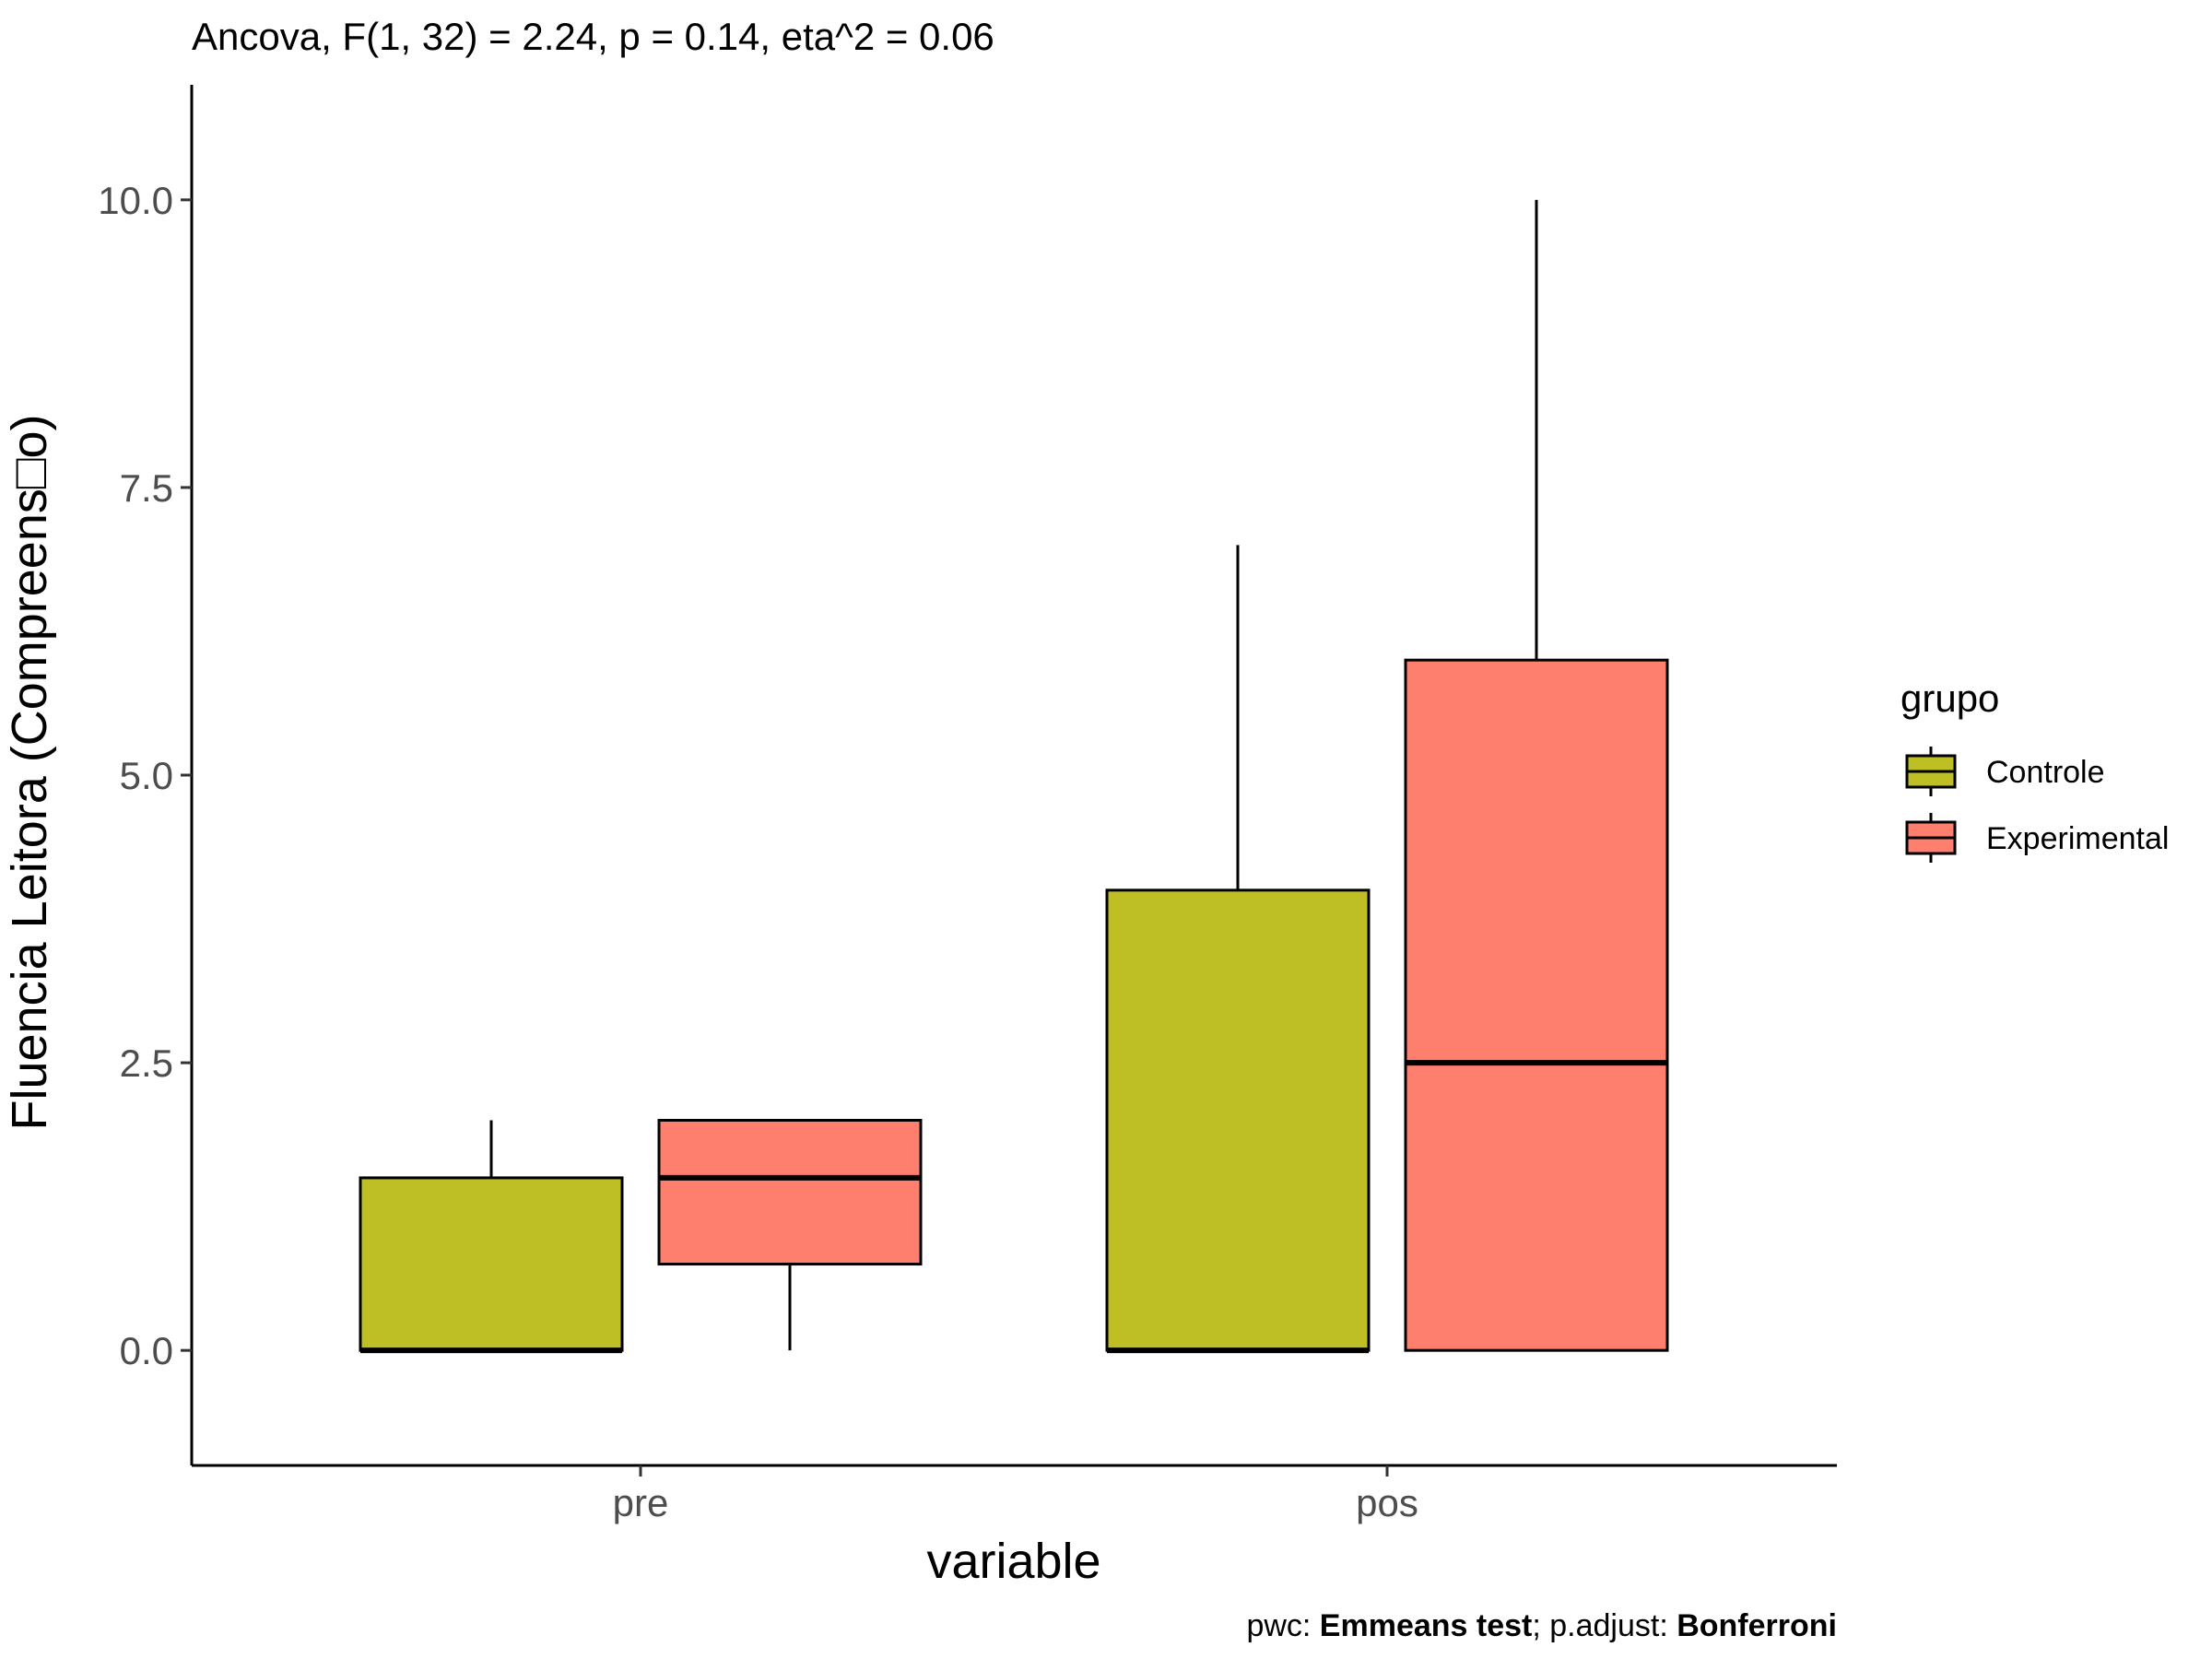 This screenshot has height=1659, width=2212. I want to click on box-controle-pre, so click(491, 1237).